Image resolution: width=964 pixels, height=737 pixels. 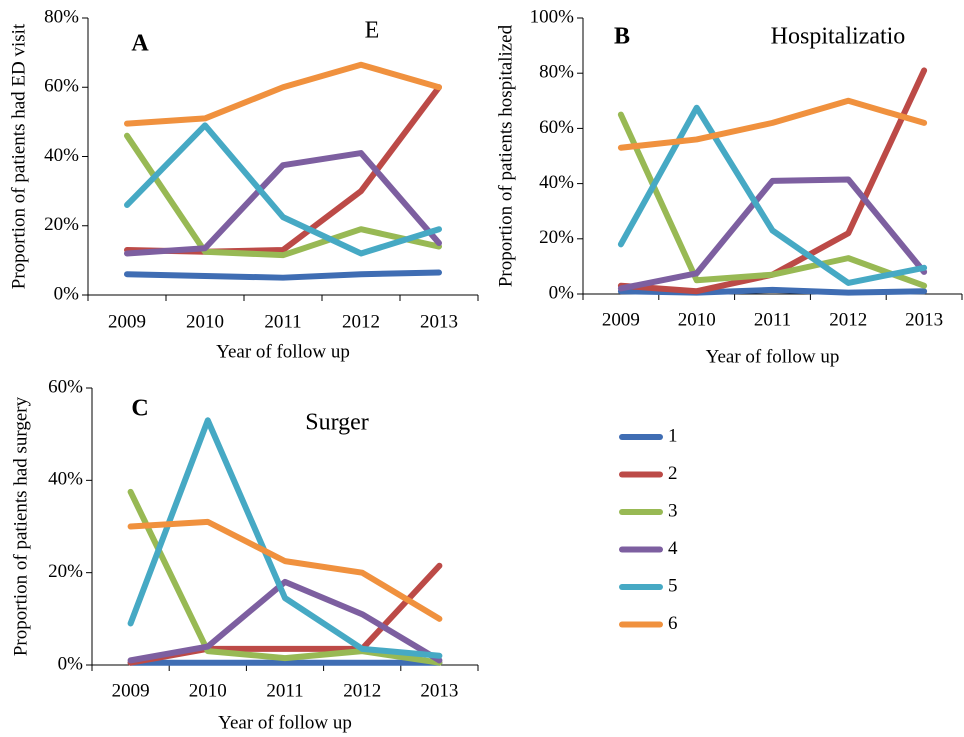 I want to click on panel-label: C, so click(x=139, y=409).